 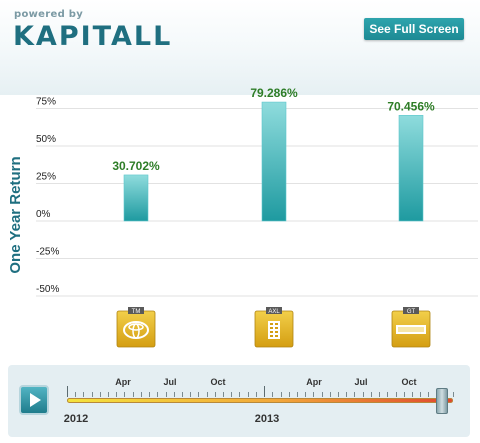 What do you see at coordinates (274, 93) in the screenshot?
I see `bar-value-label: 79.286%` at bounding box center [274, 93].